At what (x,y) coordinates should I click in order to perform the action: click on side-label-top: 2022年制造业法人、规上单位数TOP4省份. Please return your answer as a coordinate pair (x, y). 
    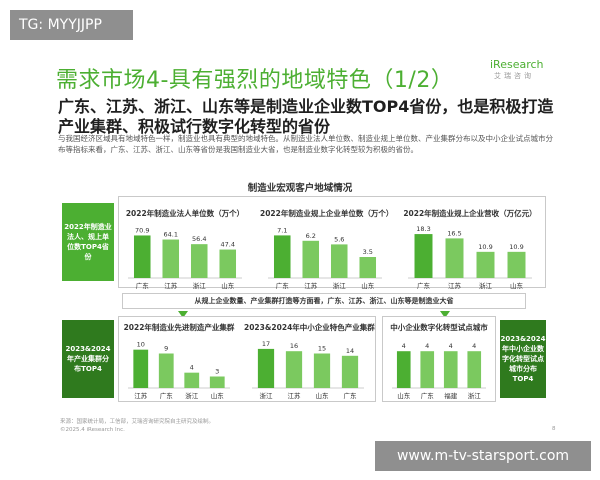
    Looking at the image, I should click on (88, 242).